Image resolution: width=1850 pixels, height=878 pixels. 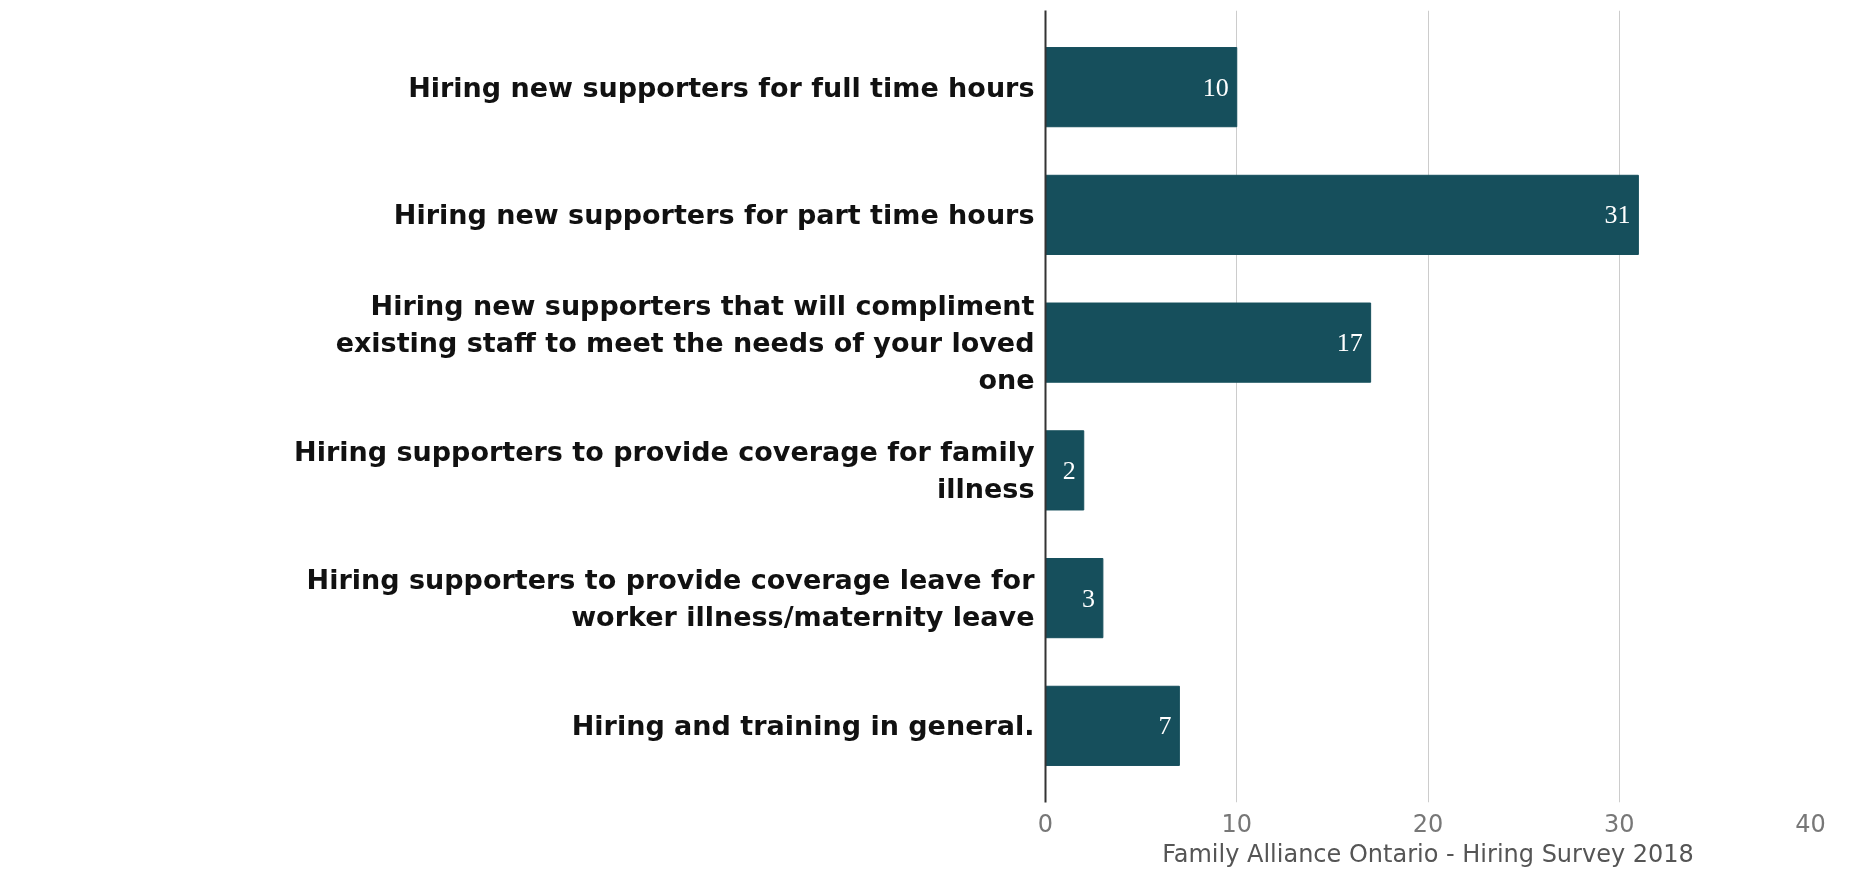 What do you see at coordinates (1428, 823) in the screenshot?
I see `x-tick-label: 20` at bounding box center [1428, 823].